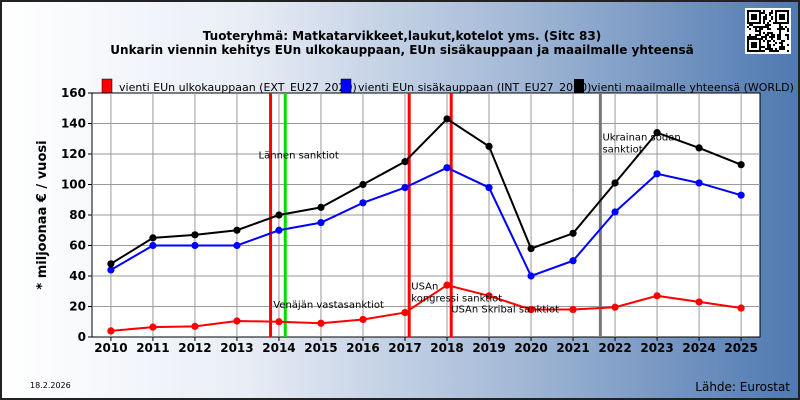 The height and width of the screenshot is (400, 800). Describe the element at coordinates (320, 348) in the screenshot. I see `x-tick-label: 2015` at that location.